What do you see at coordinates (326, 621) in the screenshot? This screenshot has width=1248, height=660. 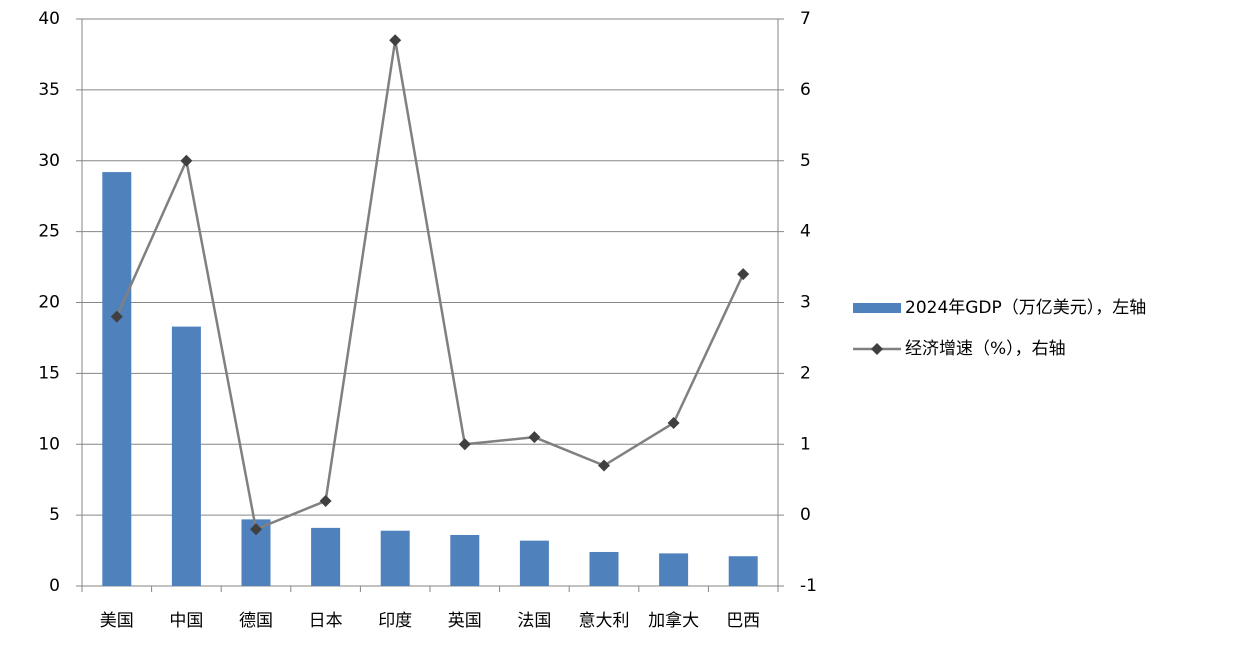 I see `x-tick-label: 日本` at bounding box center [326, 621].